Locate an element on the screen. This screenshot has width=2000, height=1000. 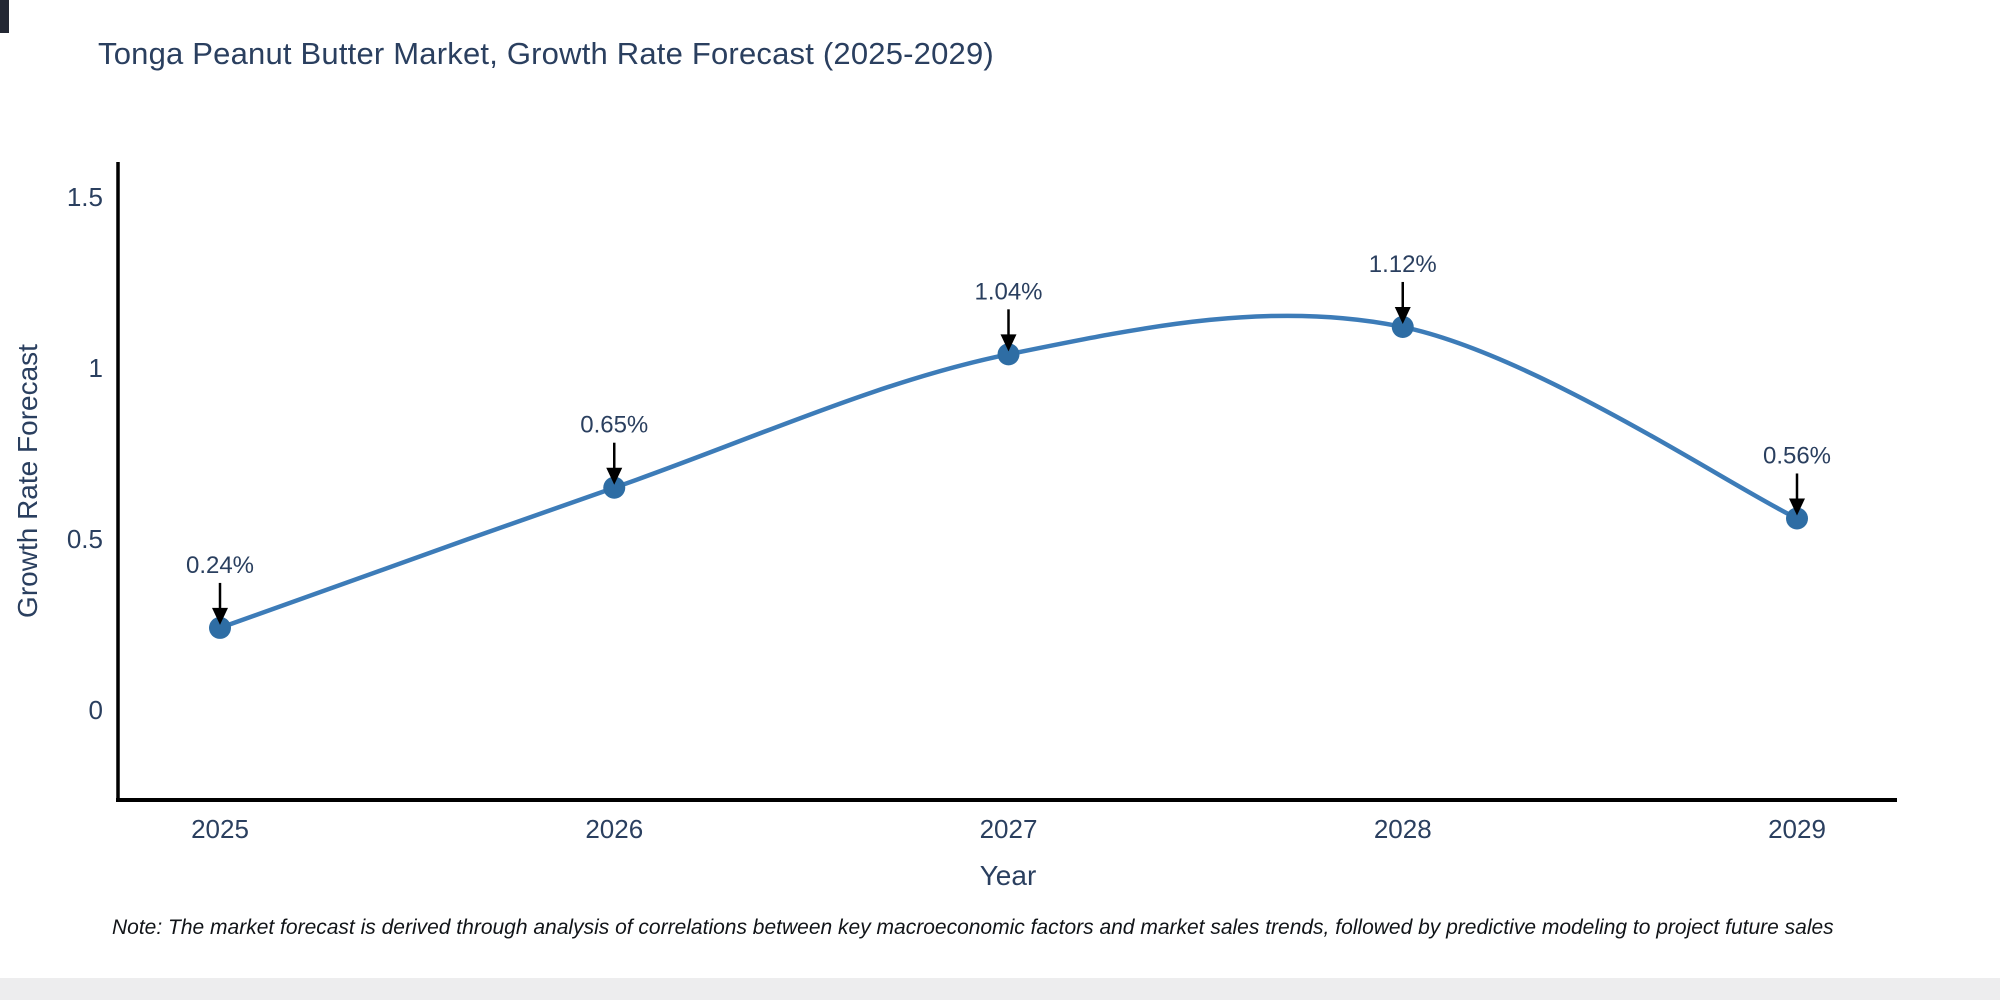
y-tick-label: 1 is located at coordinates (96, 368).